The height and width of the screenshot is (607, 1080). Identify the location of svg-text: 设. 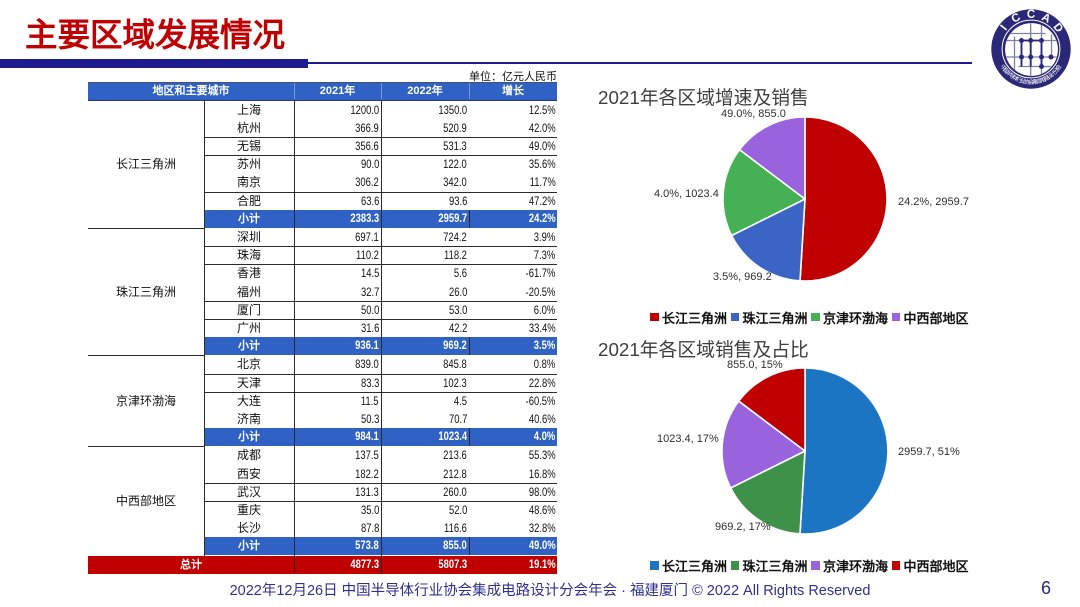
(1050, 75).